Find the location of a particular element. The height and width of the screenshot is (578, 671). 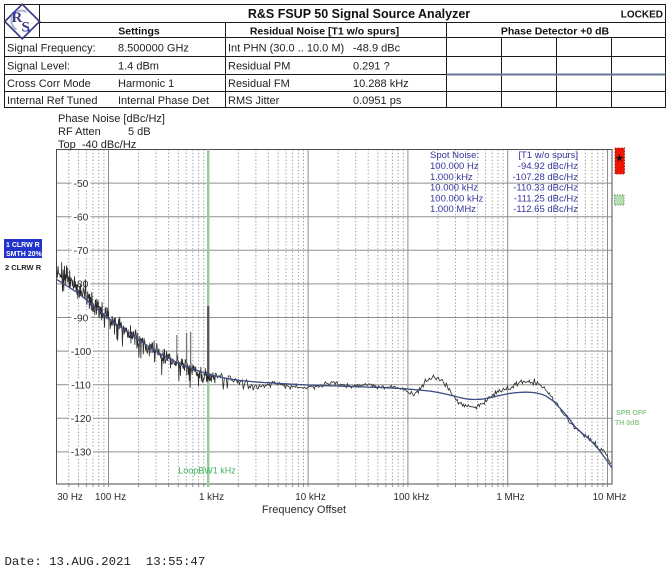

svg-text: Cross Corr Mode is located at coordinates (49, 84).